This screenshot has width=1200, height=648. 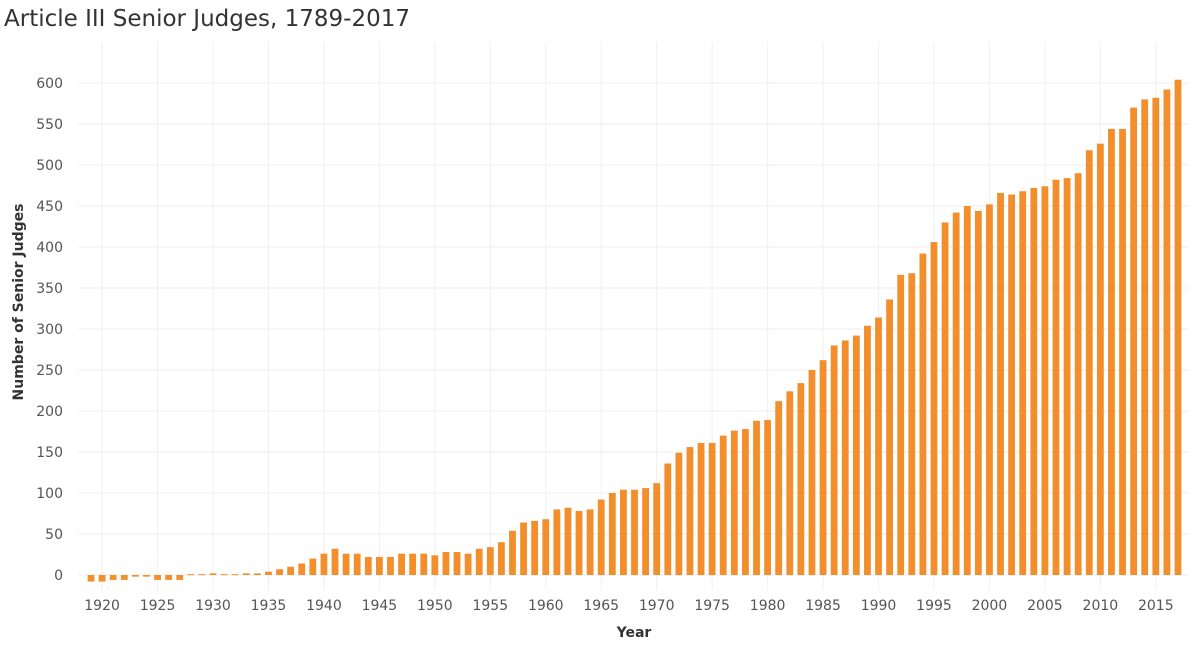 What do you see at coordinates (1056, 377) in the screenshot?
I see `bar-2006` at bounding box center [1056, 377].